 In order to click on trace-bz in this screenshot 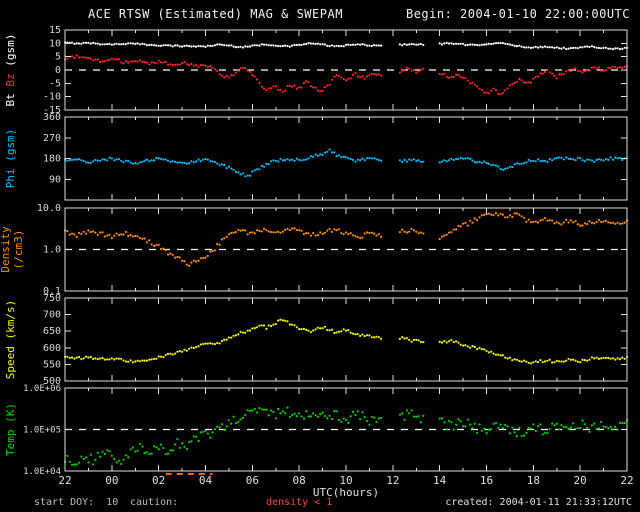, I will do `click(346, 75)`.